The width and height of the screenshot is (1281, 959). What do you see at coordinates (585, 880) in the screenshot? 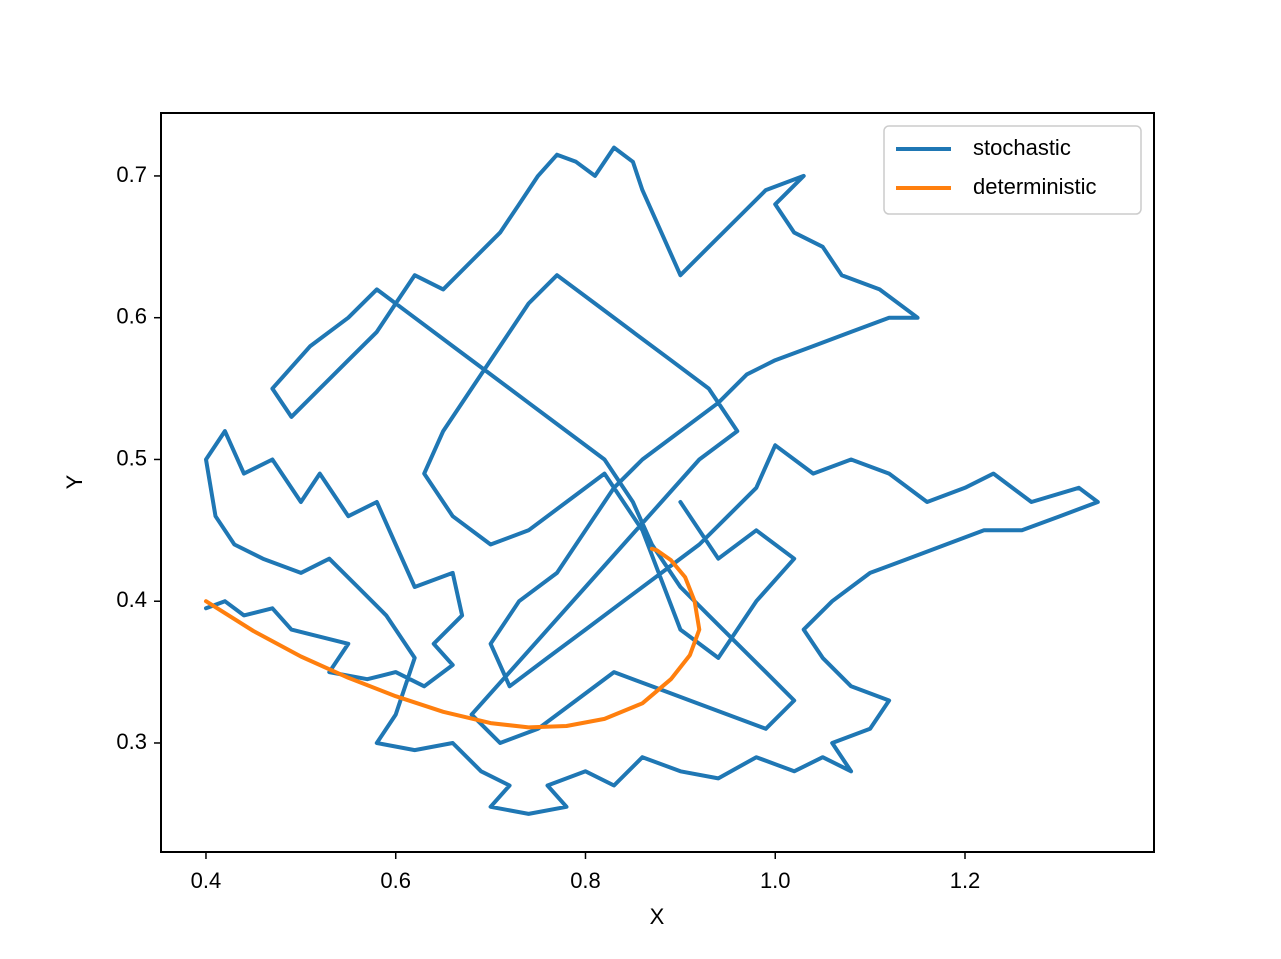
I see `x-tick-label: 0.8` at bounding box center [585, 880].